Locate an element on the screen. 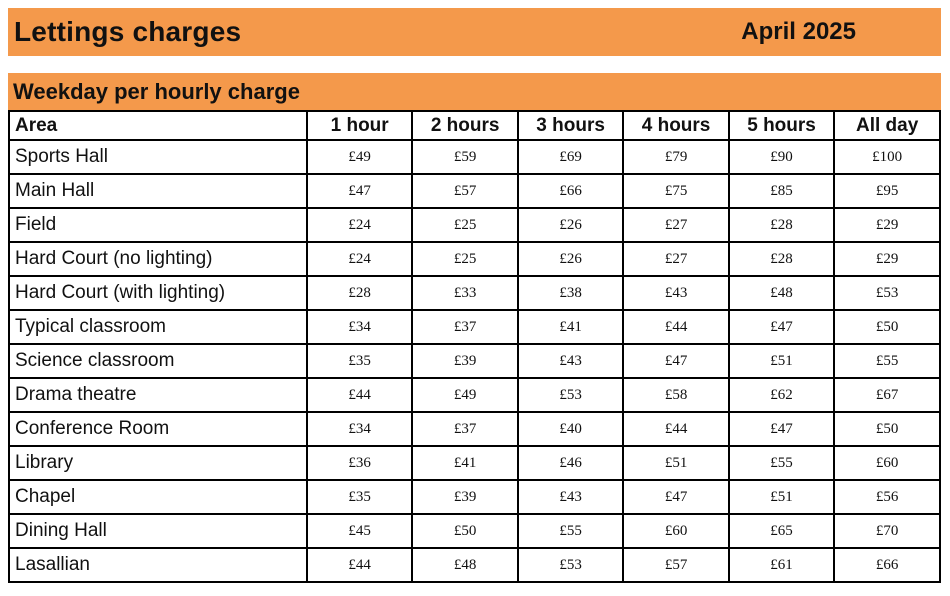 The image size is (950, 596). page-title: Lettings charges is located at coordinates (128, 31).